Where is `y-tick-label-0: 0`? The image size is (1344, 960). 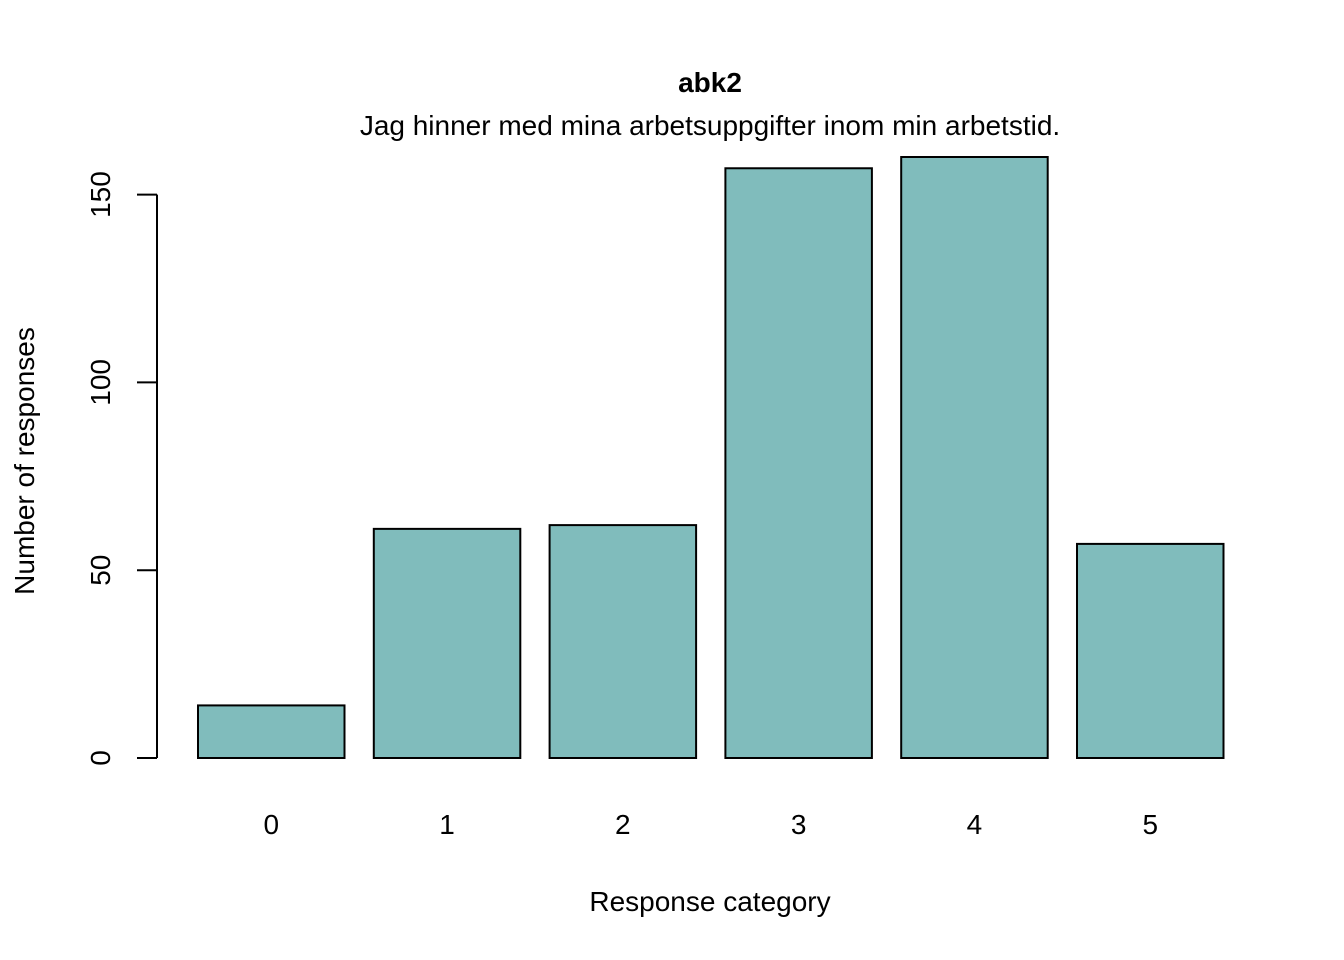
y-tick-label-0: 0 is located at coordinates (100, 758).